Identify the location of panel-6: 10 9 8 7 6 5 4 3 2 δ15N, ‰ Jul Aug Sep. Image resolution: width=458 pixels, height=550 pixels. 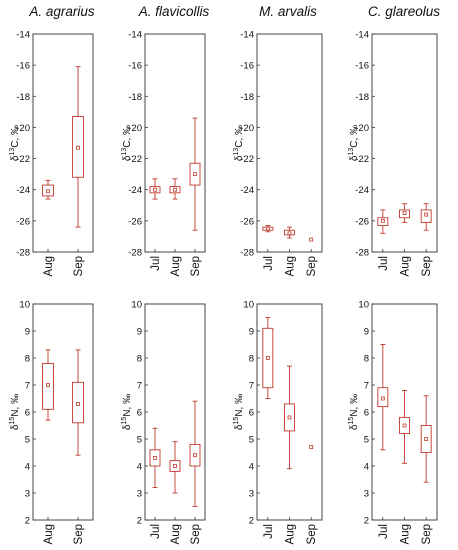
(163, 422).